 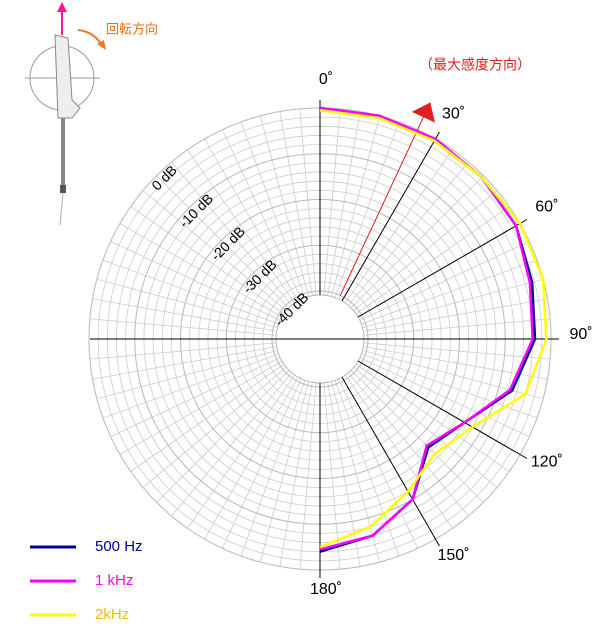 I want to click on r-tick-label: -10 dB, so click(x=196, y=210).